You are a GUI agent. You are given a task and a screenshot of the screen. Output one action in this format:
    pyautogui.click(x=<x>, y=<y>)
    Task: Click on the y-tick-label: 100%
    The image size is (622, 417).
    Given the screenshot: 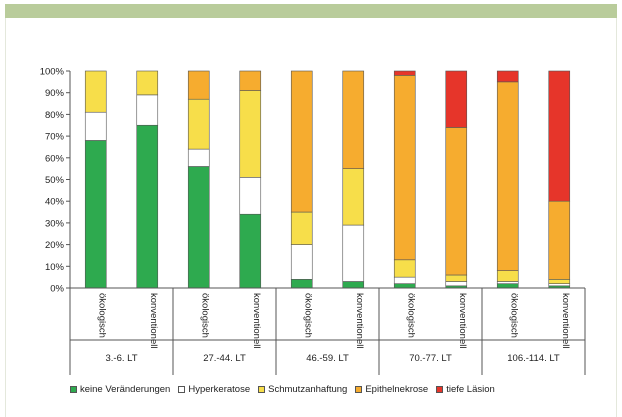 What is the action you would take?
    pyautogui.click(x=52, y=72)
    